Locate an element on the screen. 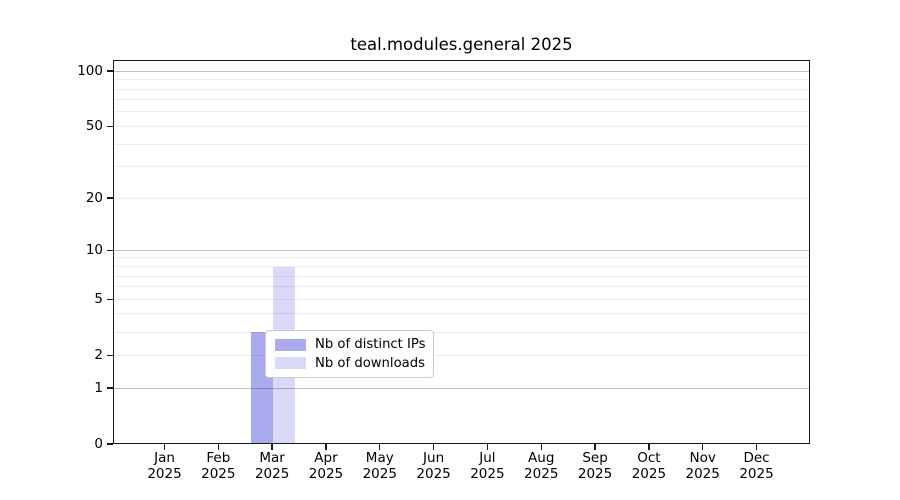 This screenshot has width=900, height=500. x-tick-month: Dec is located at coordinates (756, 458).